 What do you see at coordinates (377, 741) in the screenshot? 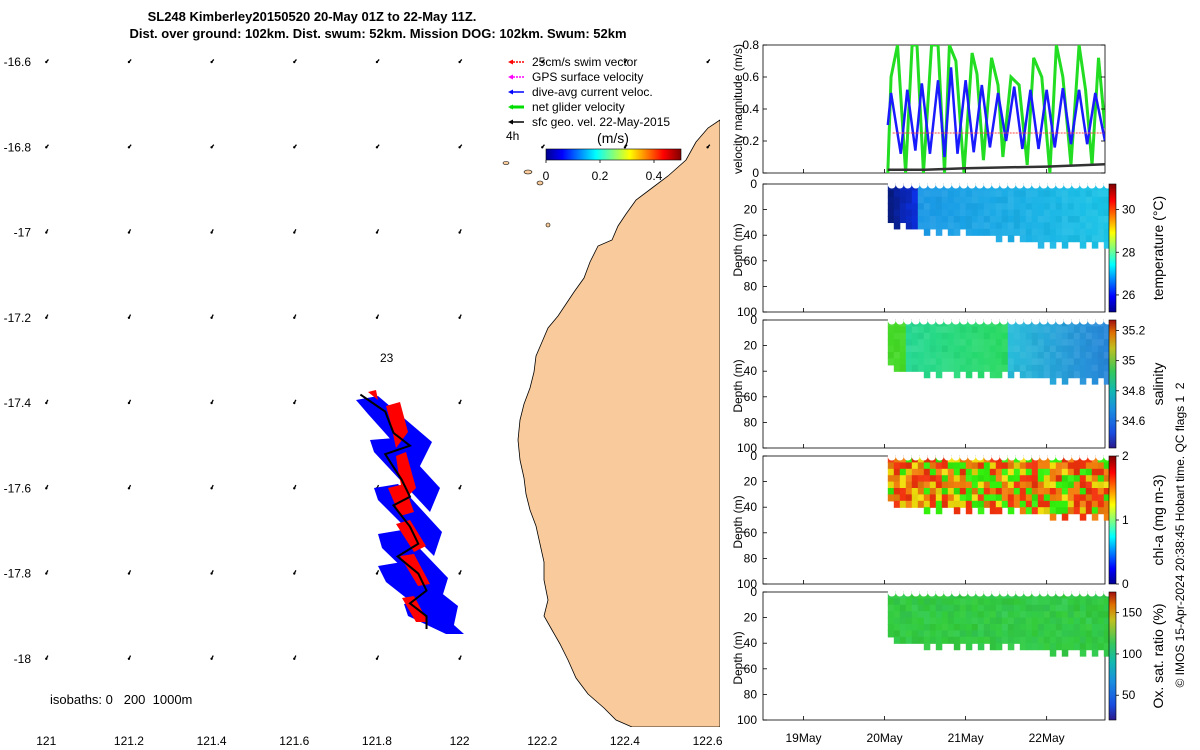
I see `map-x-tick-label: 121.8` at bounding box center [377, 741].